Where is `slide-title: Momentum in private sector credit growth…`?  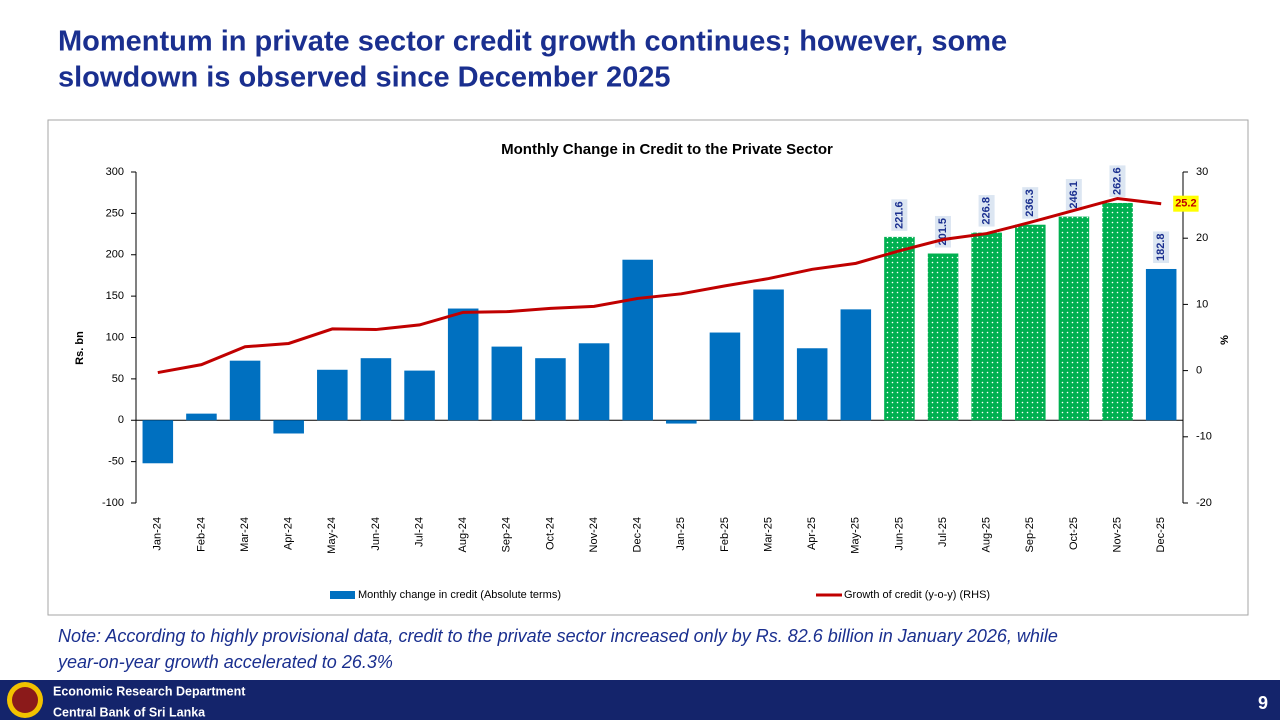
slide-title: Momentum in private sector credit growth… is located at coordinates (532, 42).